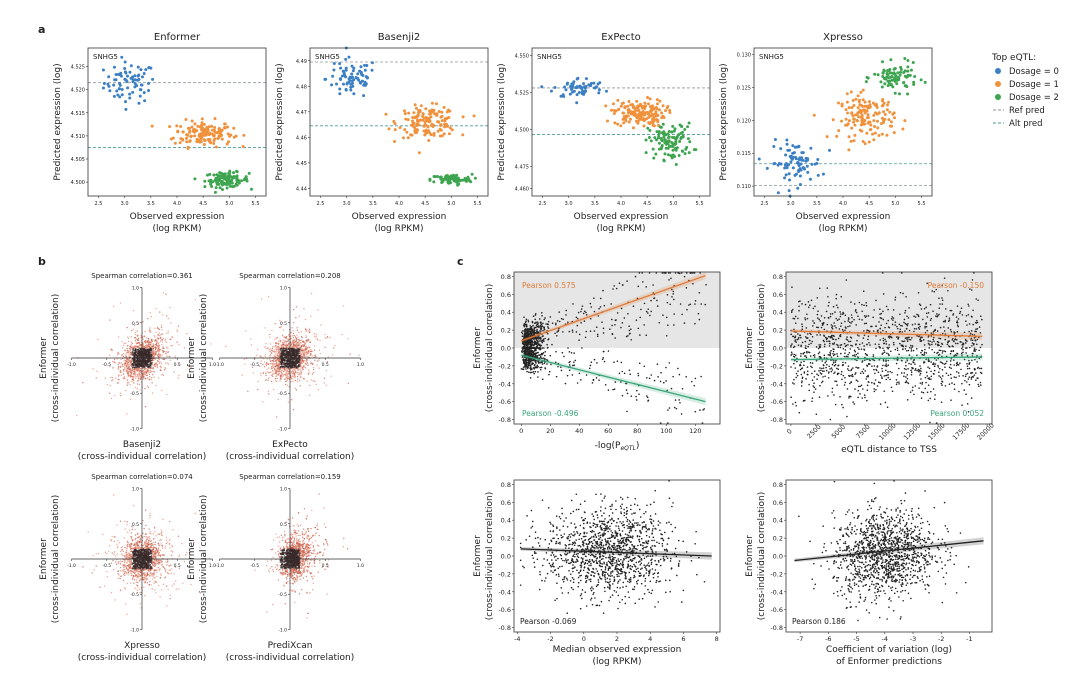  Describe the element at coordinates (282, 429) in the screenshot. I see `y-tick-label: -1.0` at that location.